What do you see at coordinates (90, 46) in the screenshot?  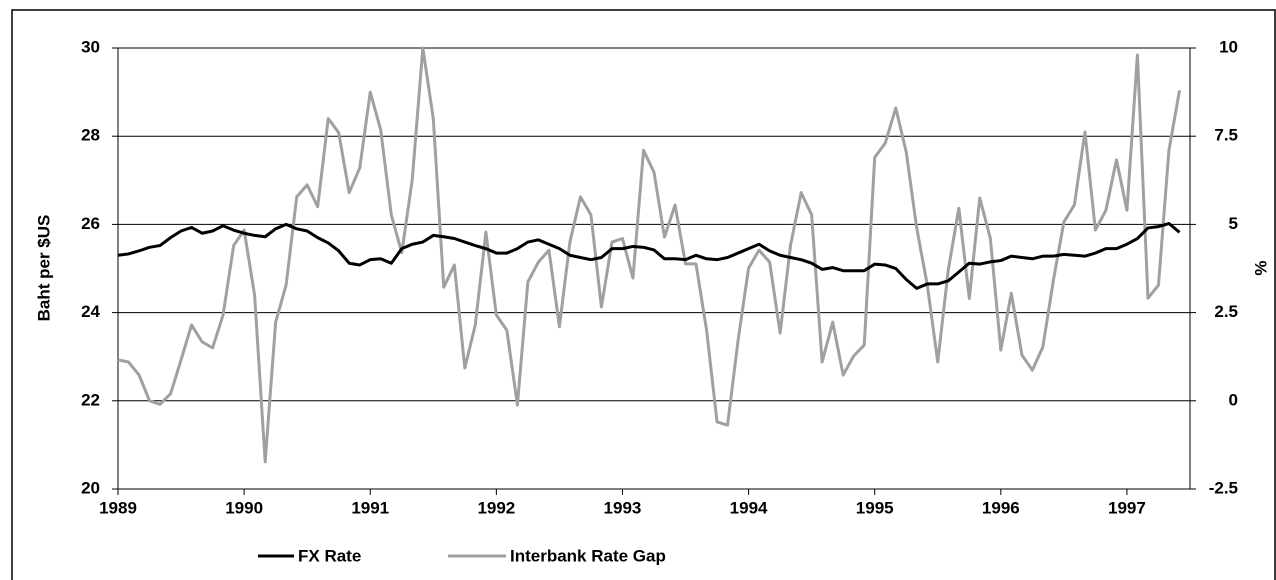 I see `y-tick-label: 30` at bounding box center [90, 46].